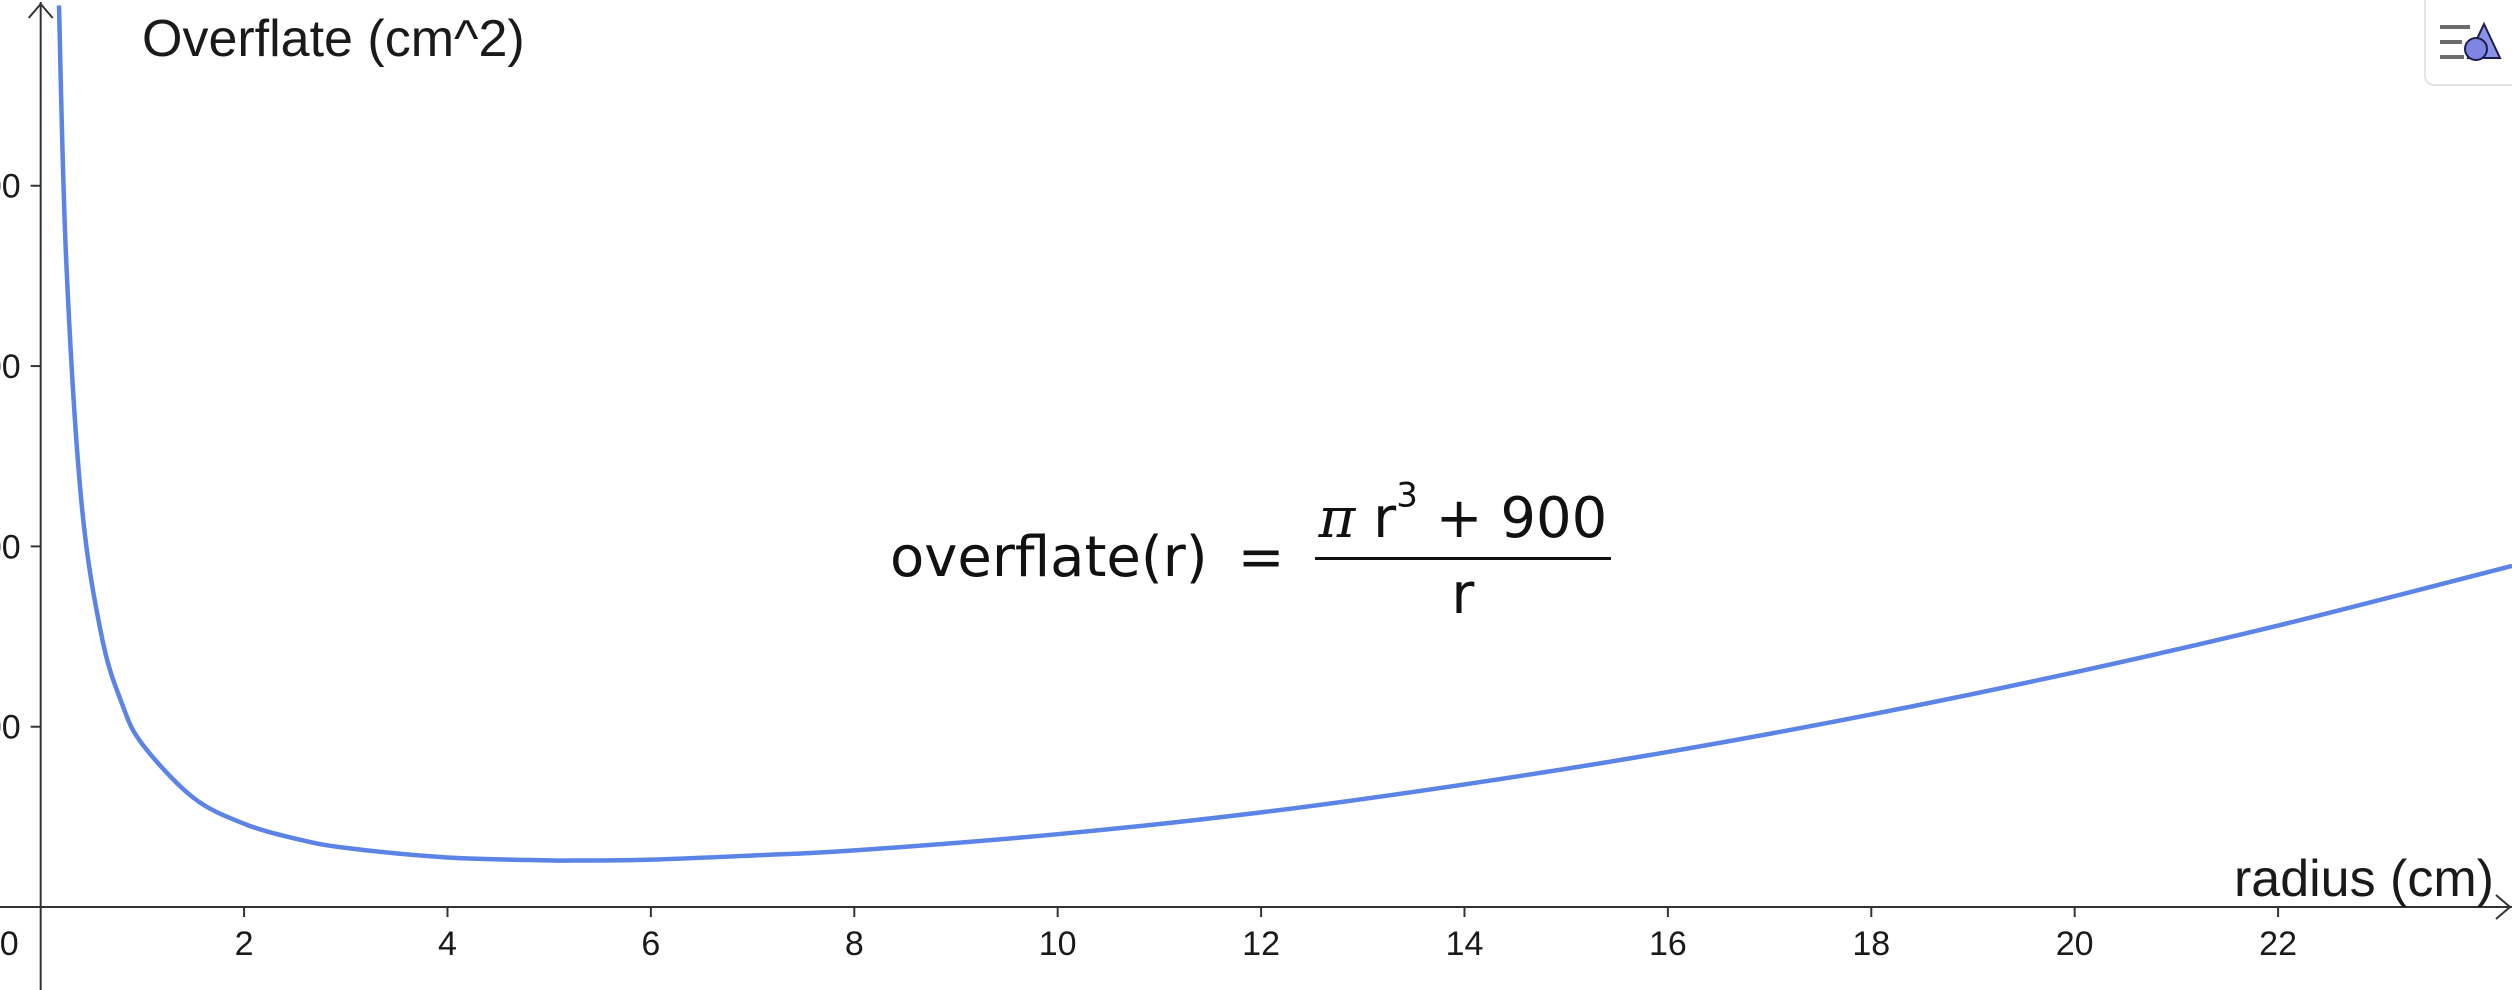  Describe the element at coordinates (244, 944) in the screenshot. I see `x-tick-label: 2` at that location.